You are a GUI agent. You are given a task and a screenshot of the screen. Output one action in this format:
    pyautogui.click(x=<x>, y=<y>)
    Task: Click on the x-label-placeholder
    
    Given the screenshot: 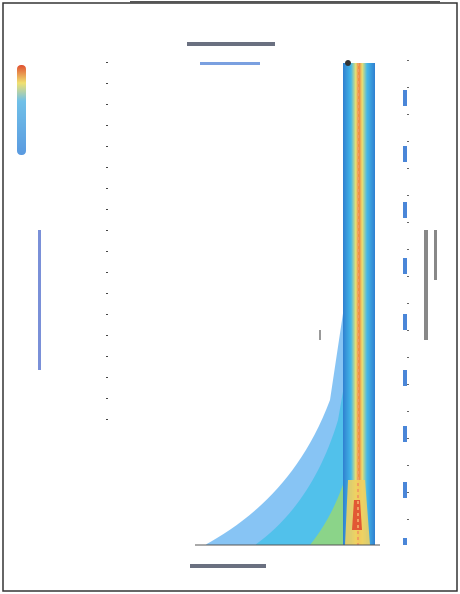 What is the action you would take?
    pyautogui.click(x=228, y=566)
    